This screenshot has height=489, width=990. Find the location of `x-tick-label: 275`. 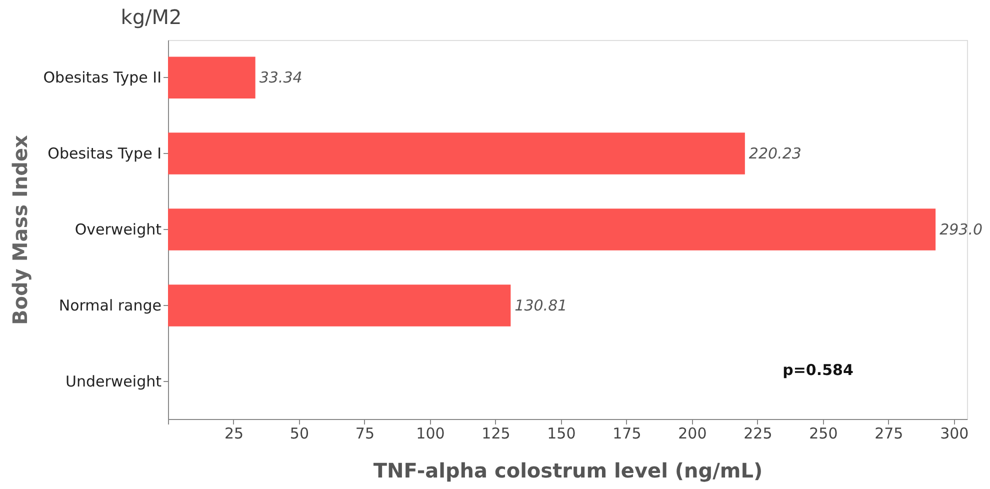

x-tick-label: 275 is located at coordinates (889, 433).